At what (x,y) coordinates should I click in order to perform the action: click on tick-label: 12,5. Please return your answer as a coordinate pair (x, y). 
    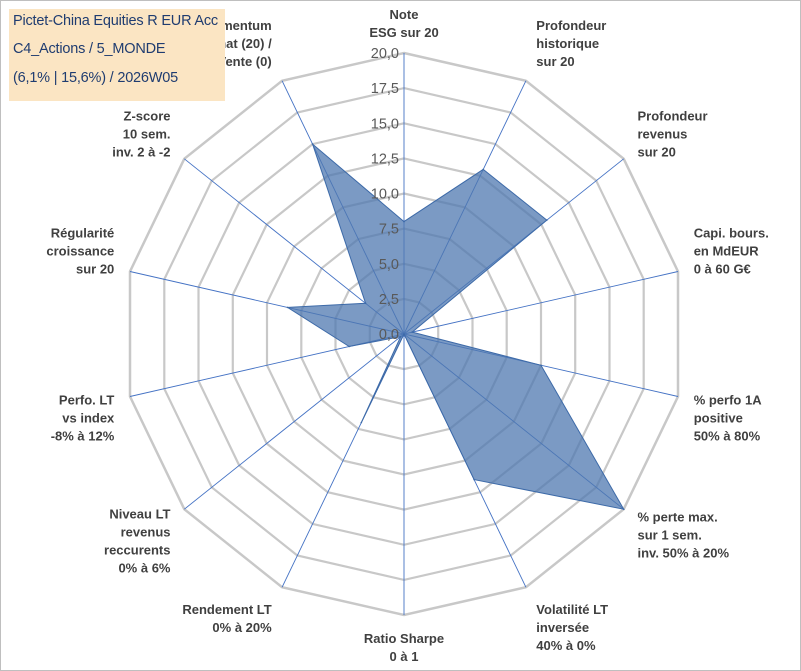
    Looking at the image, I should click on (385, 159).